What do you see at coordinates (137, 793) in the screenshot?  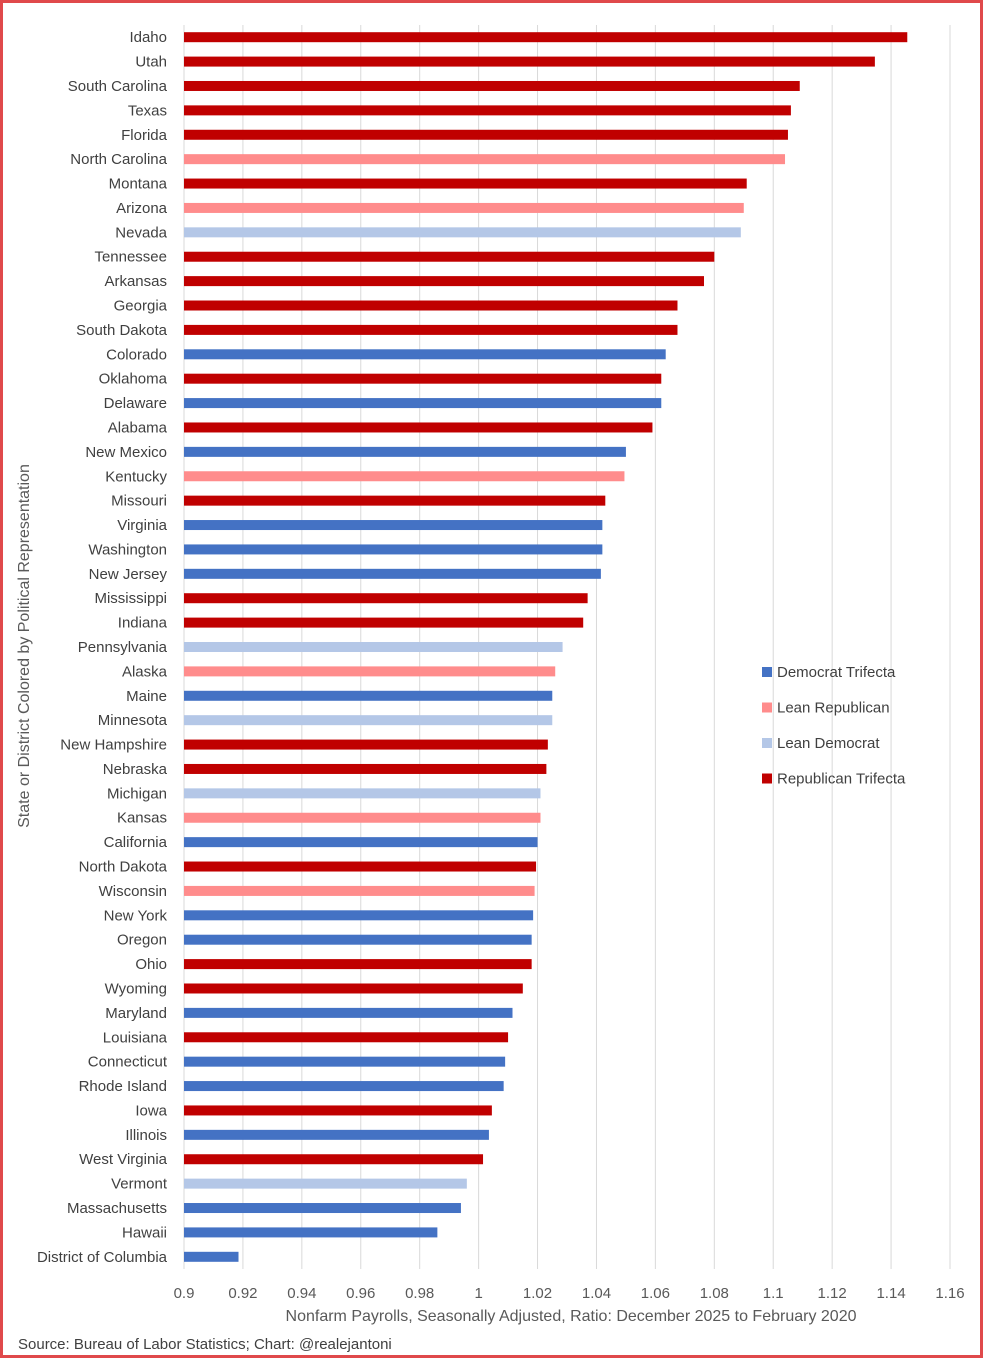 I see `category-label: Michigan` at bounding box center [137, 793].